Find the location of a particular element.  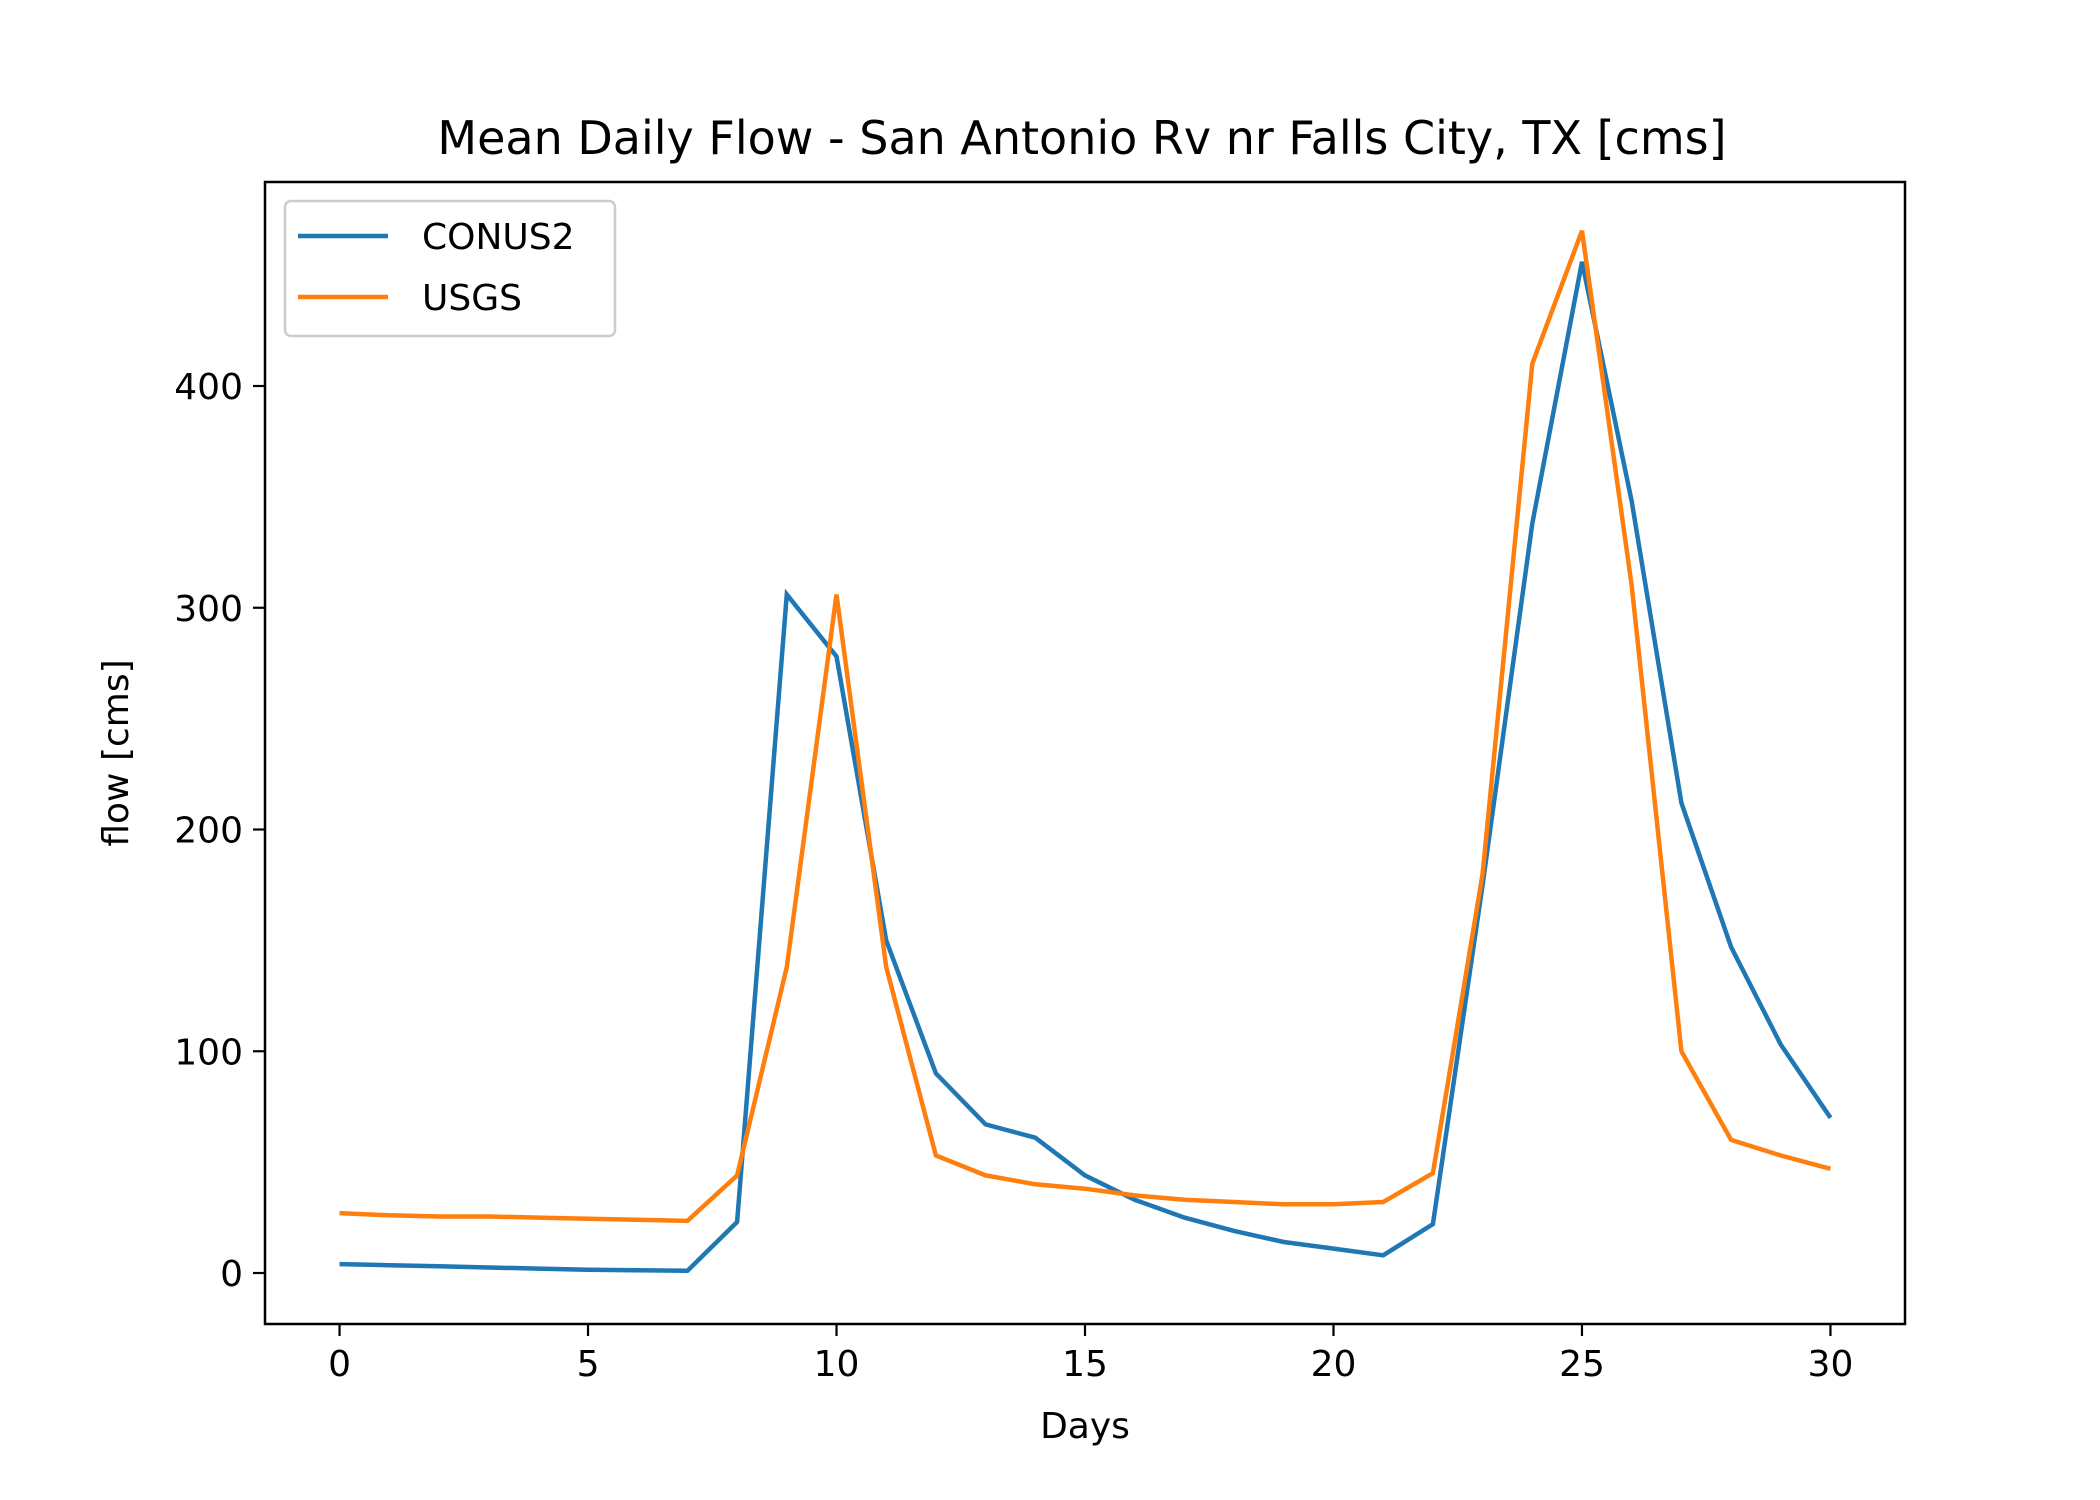

legend: CONUS2 USGS is located at coordinates (450, 268).